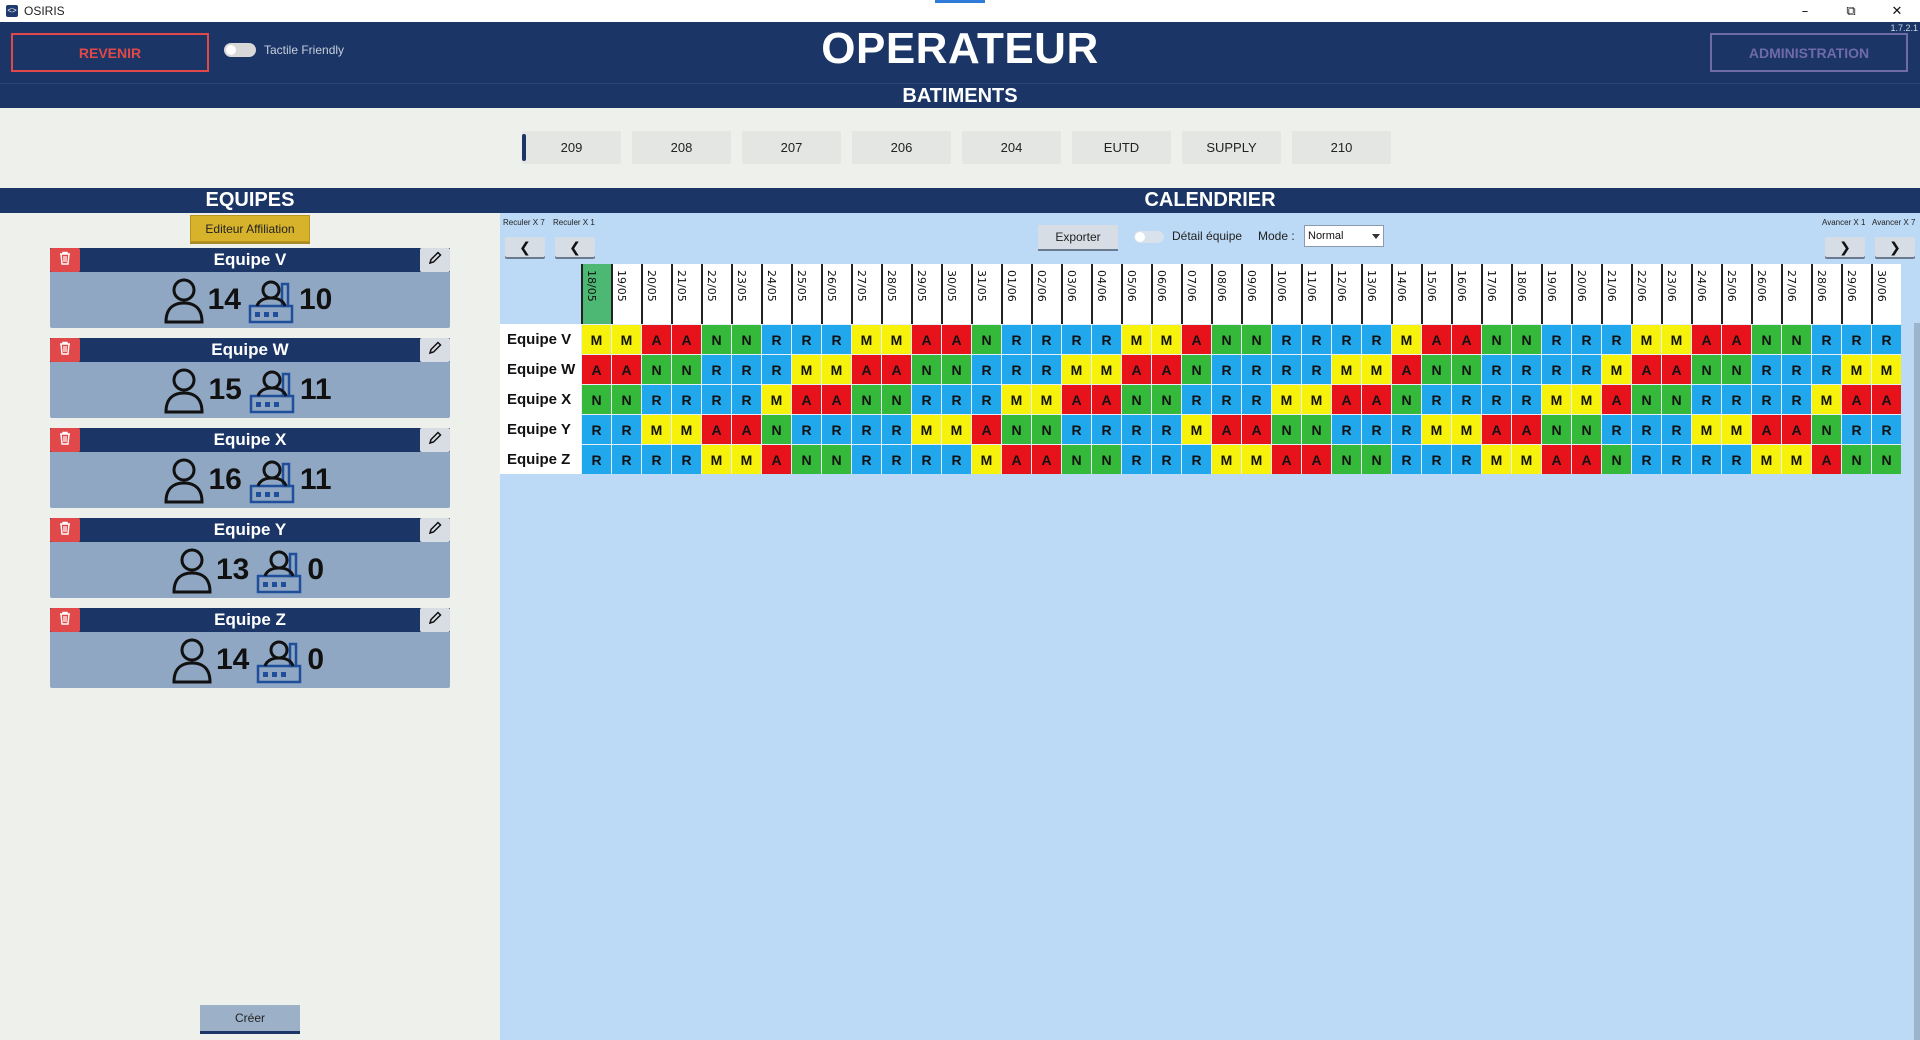  I want to click on fwd7-button: ❯, so click(1895, 247).